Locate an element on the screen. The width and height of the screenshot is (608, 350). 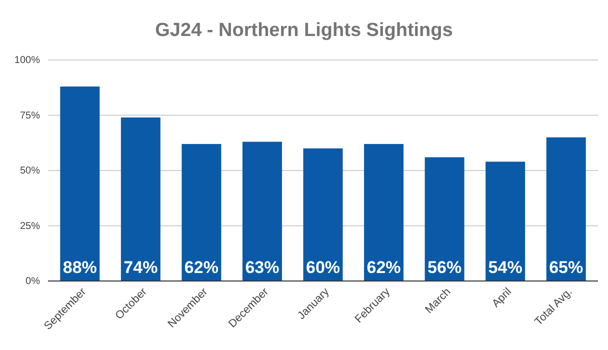
y-tick-label: 75% is located at coordinates (30, 116).